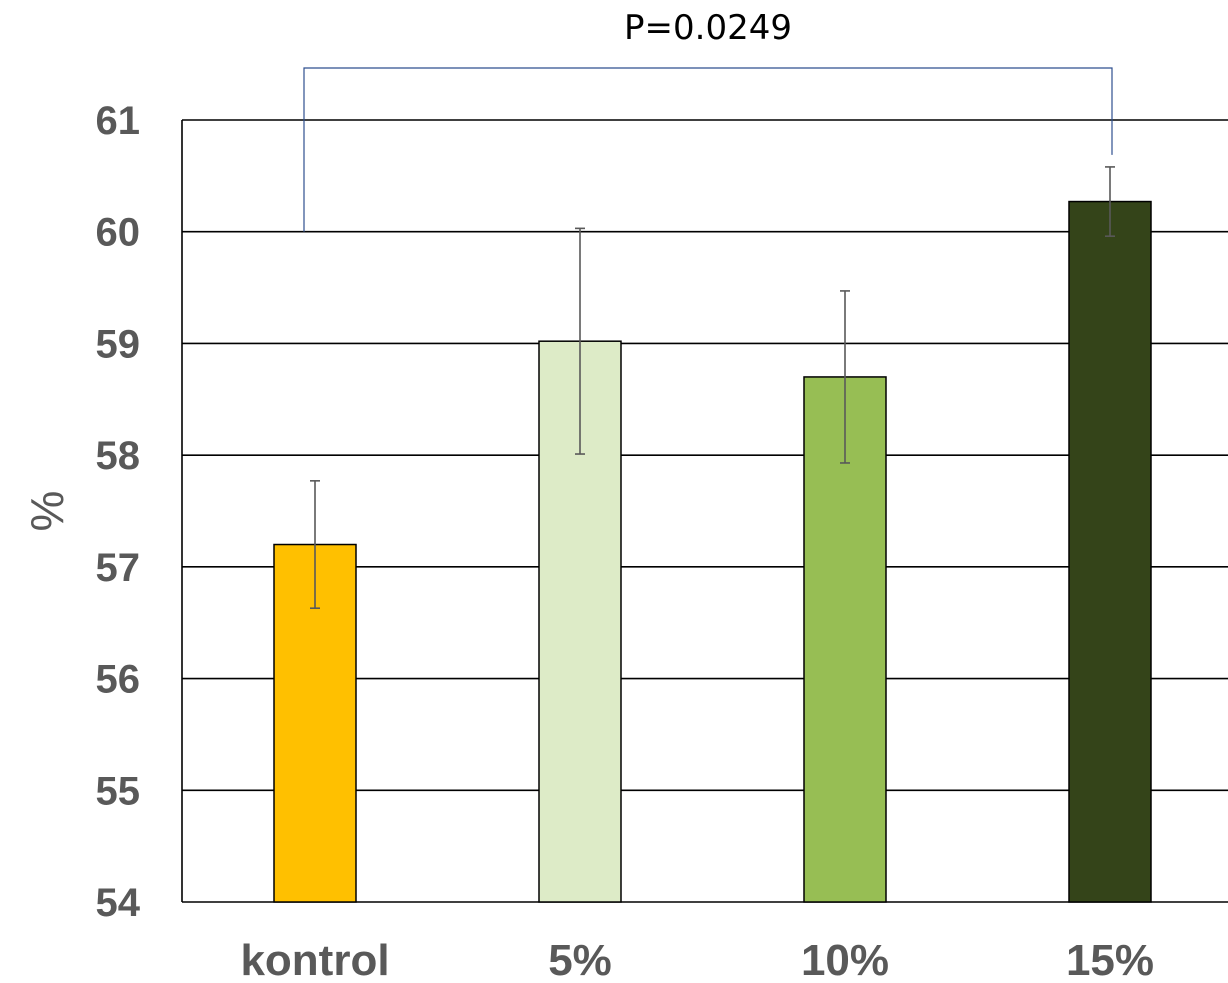  What do you see at coordinates (118, 791) in the screenshot?
I see `y-tick-label: 55` at bounding box center [118, 791].